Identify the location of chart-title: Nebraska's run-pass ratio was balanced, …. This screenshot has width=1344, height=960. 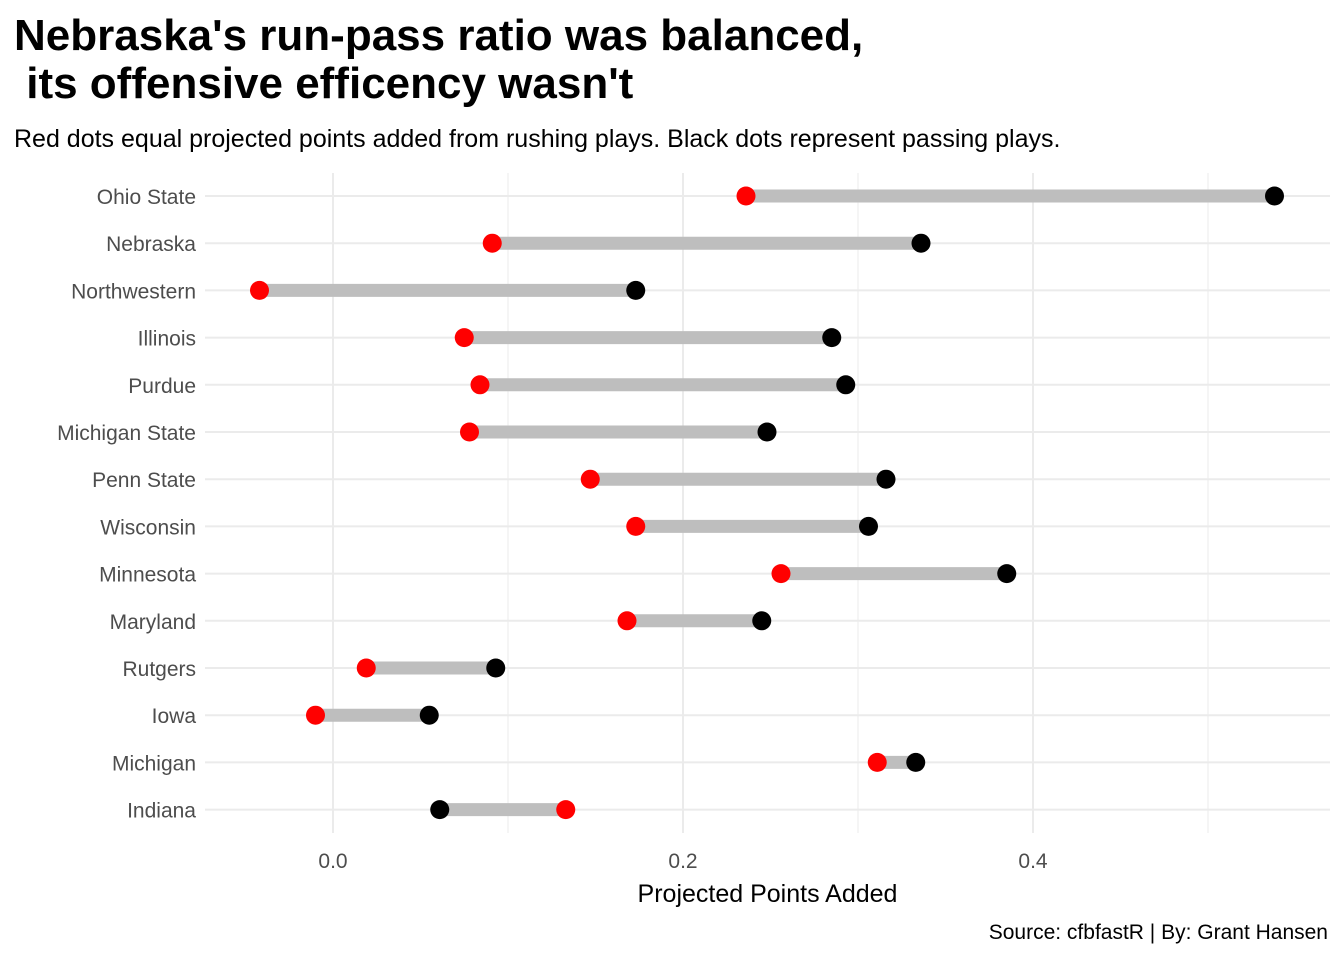
(439, 59).